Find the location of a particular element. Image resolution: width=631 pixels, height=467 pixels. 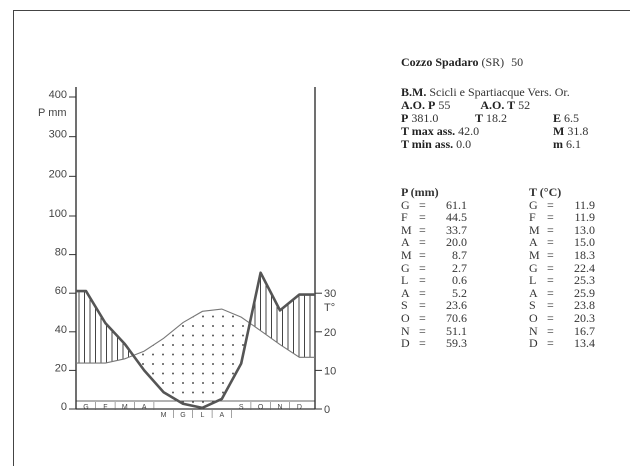

precip-row: O = 70.6 is located at coordinates (434, 318).